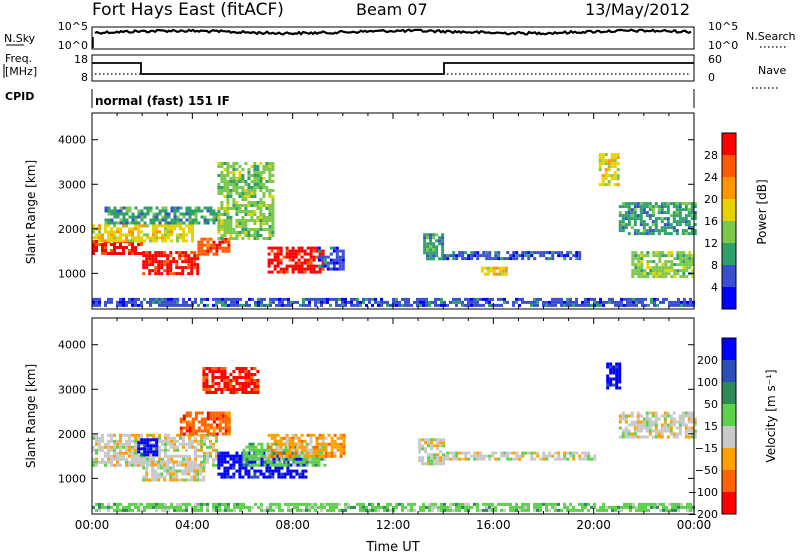  I want to click on xtick-label: 16:00, so click(493, 525).